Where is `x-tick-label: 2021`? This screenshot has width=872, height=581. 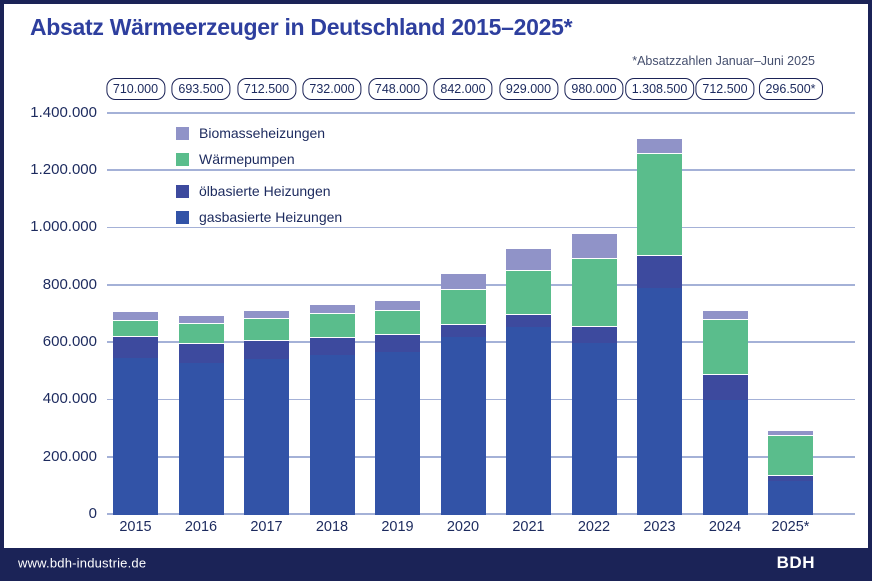 x-tick-label: 2021 is located at coordinates (528, 527).